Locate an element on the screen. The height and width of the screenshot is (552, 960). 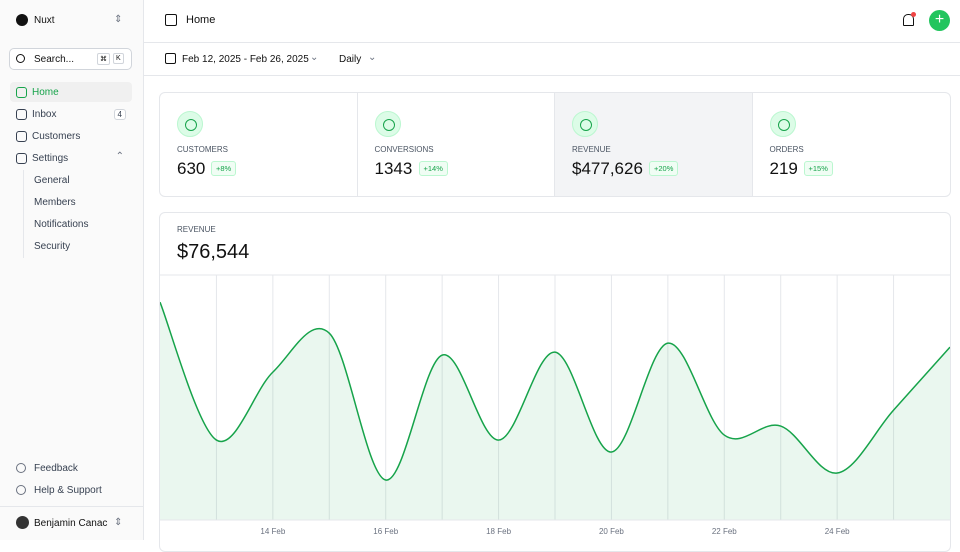
x-tick-label: 24 Feb is located at coordinates (837, 531).